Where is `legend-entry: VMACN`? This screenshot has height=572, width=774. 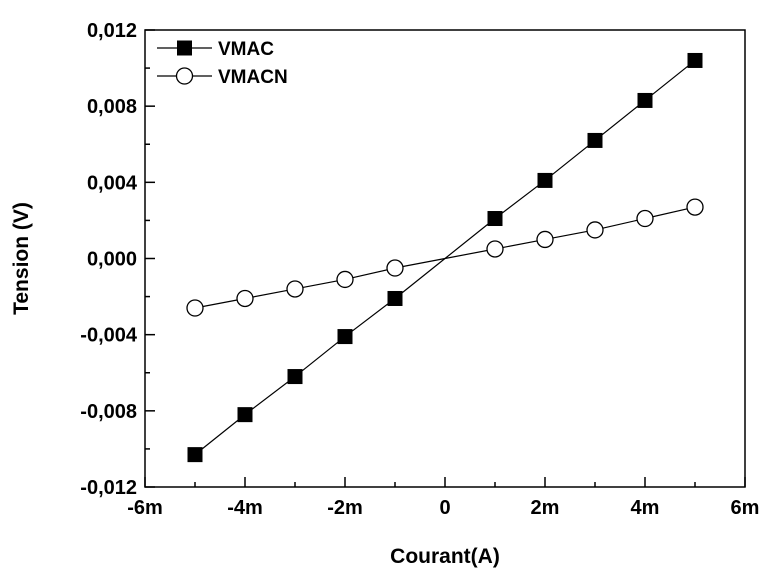
legend-entry: VMACN is located at coordinates (222, 77).